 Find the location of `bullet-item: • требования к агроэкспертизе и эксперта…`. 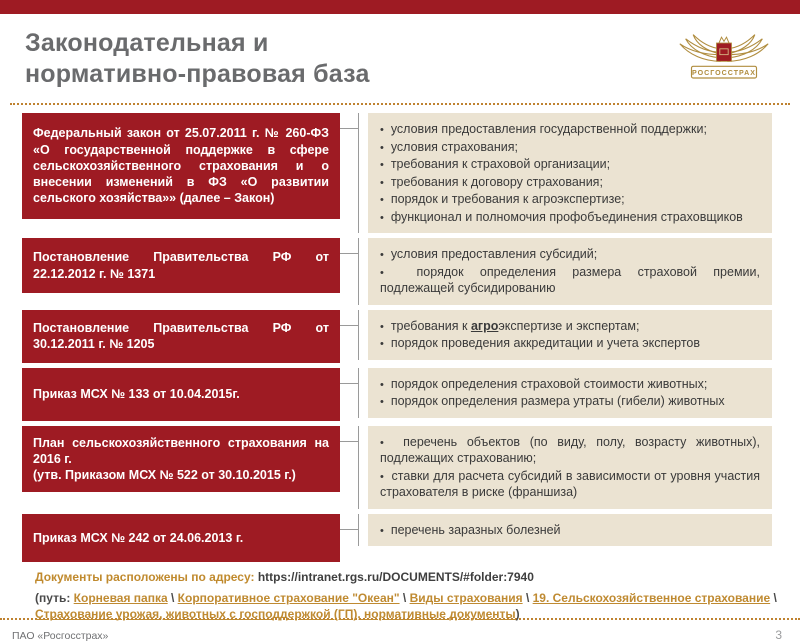

bullet-item: • требования к агроэкспертизе и эксперта… is located at coordinates (510, 325).